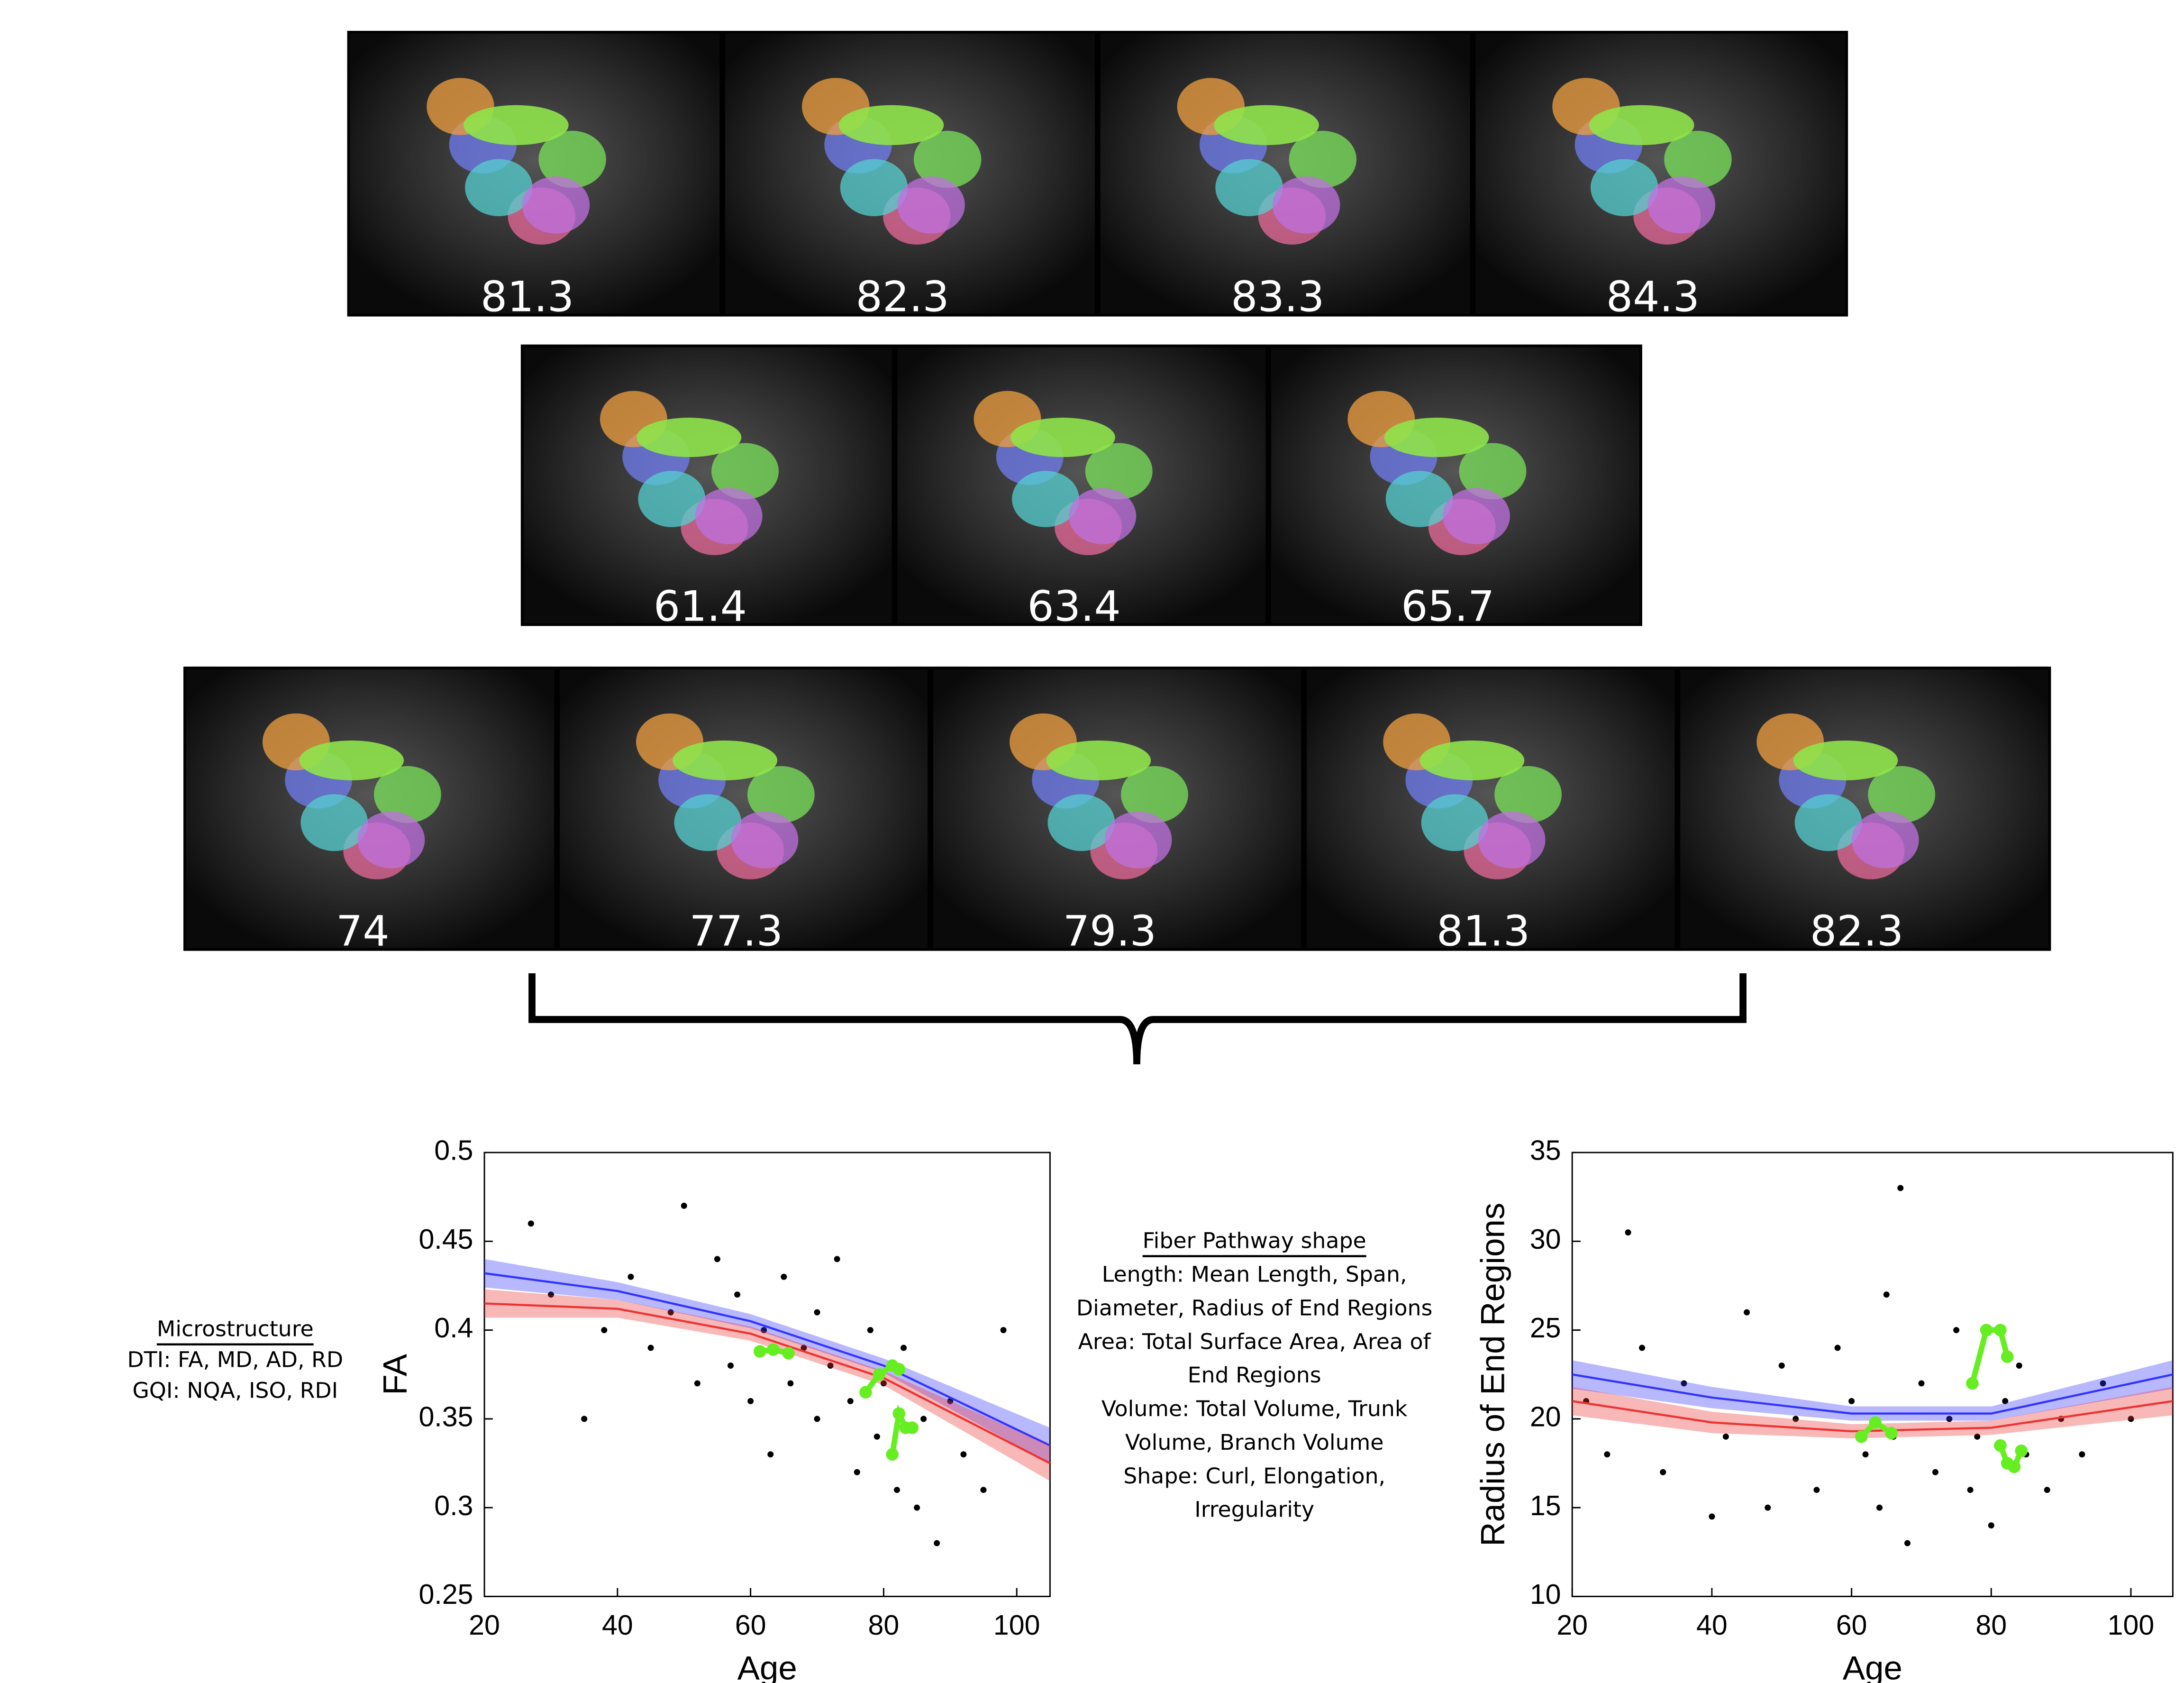 The image size is (2184, 1683). Describe the element at coordinates (395, 1374) in the screenshot. I see `y-axis-label: FA` at that location.